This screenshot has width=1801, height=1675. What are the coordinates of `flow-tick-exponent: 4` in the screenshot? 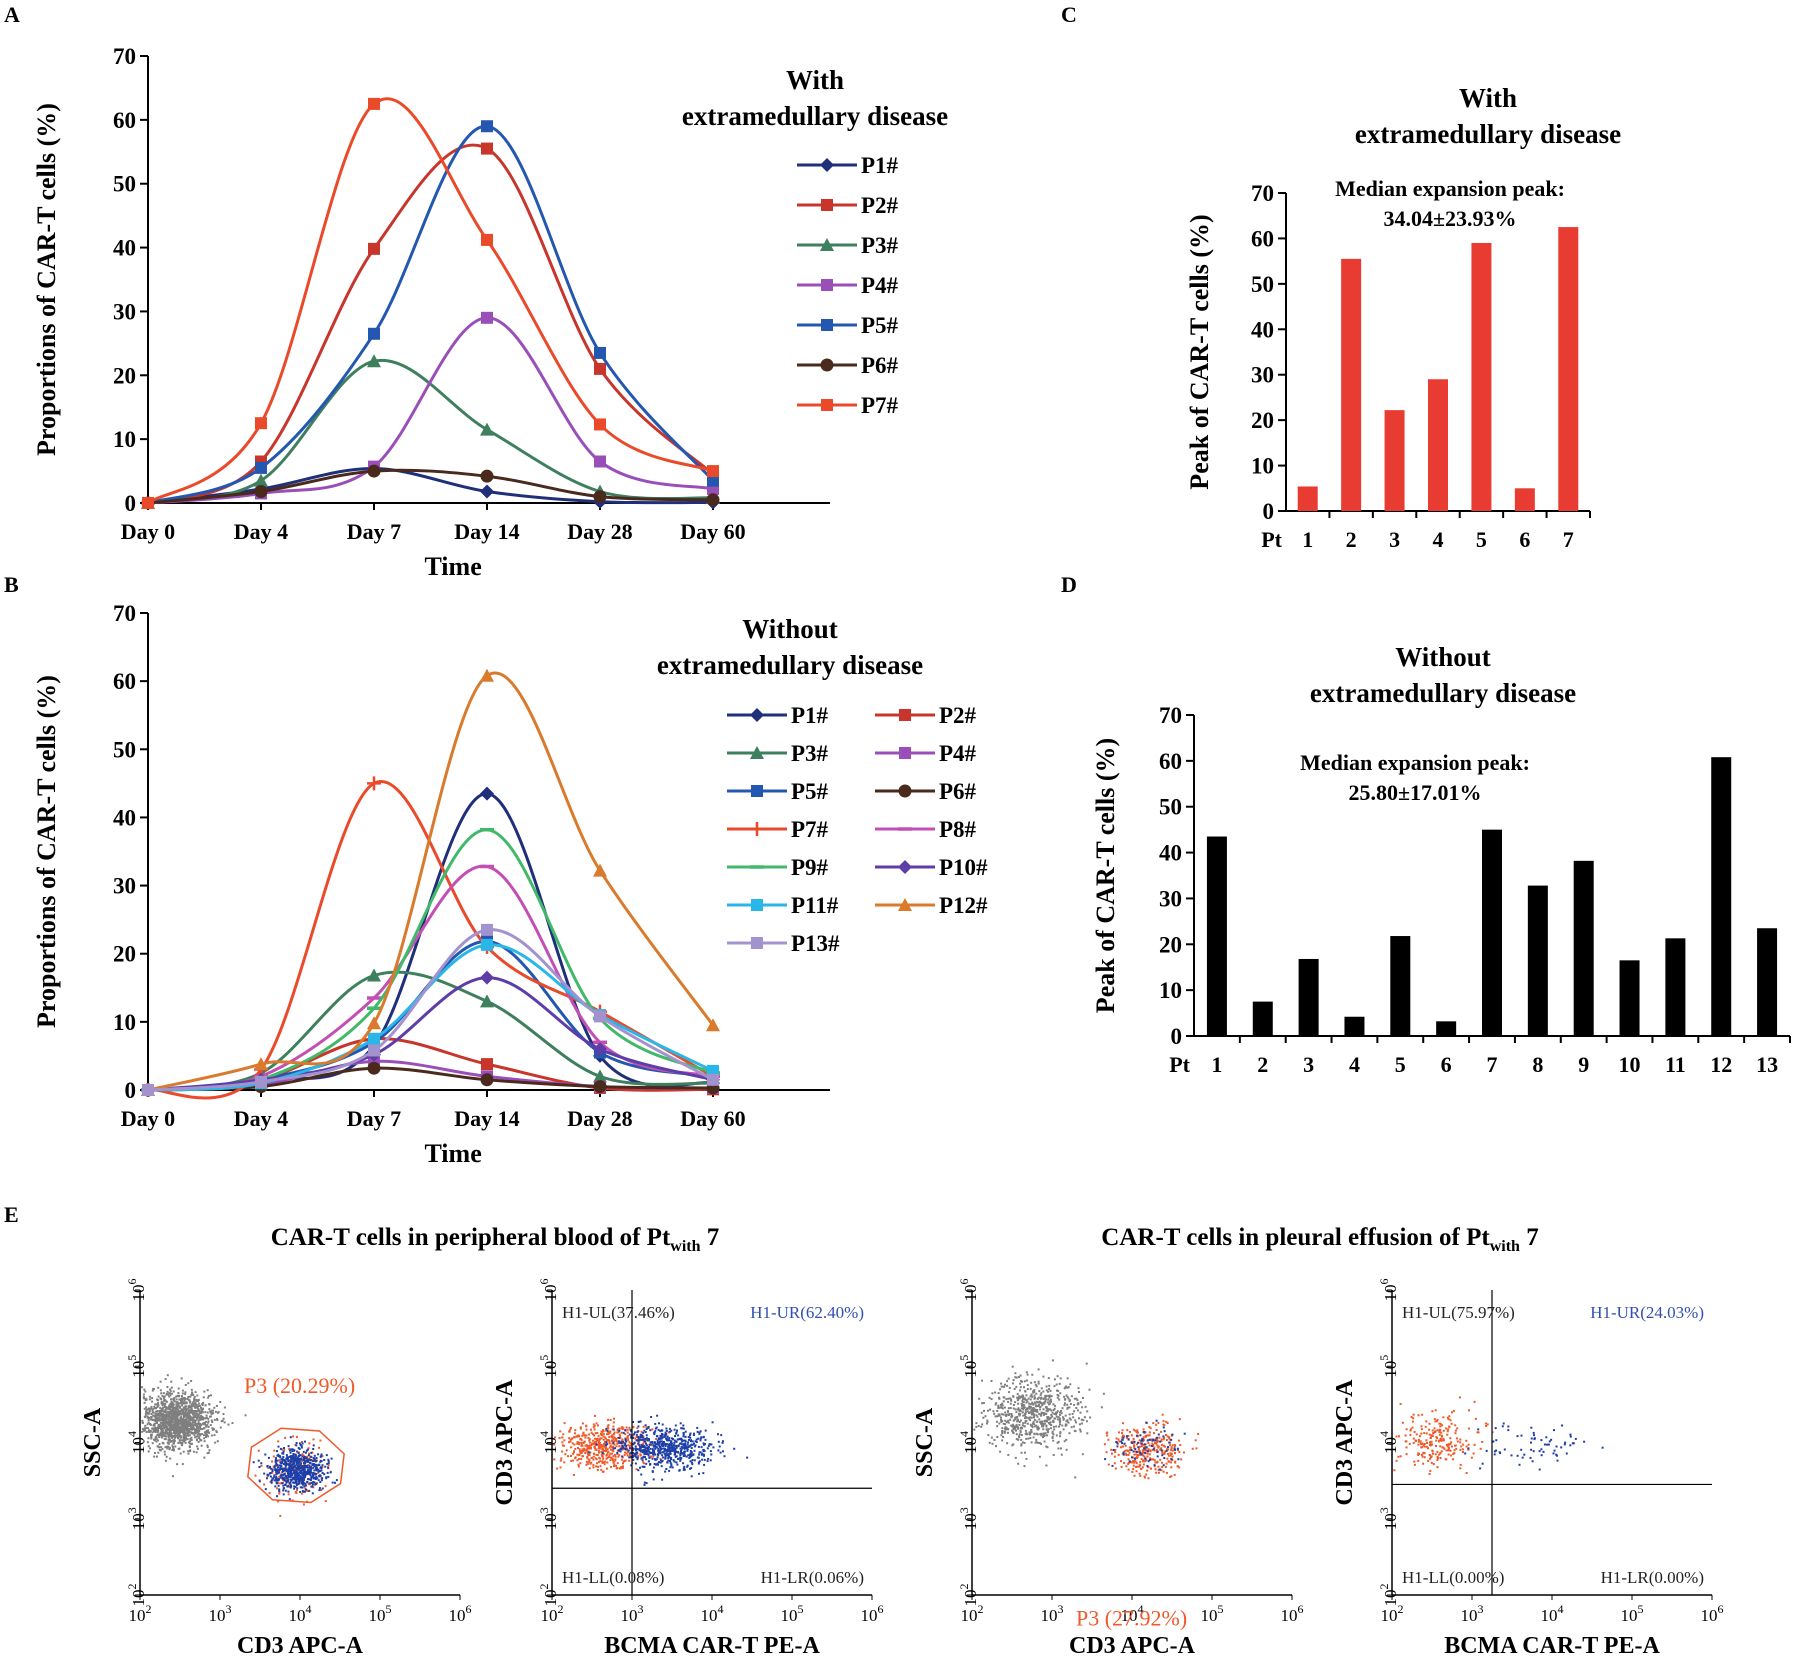 It's located at (544, 1434).